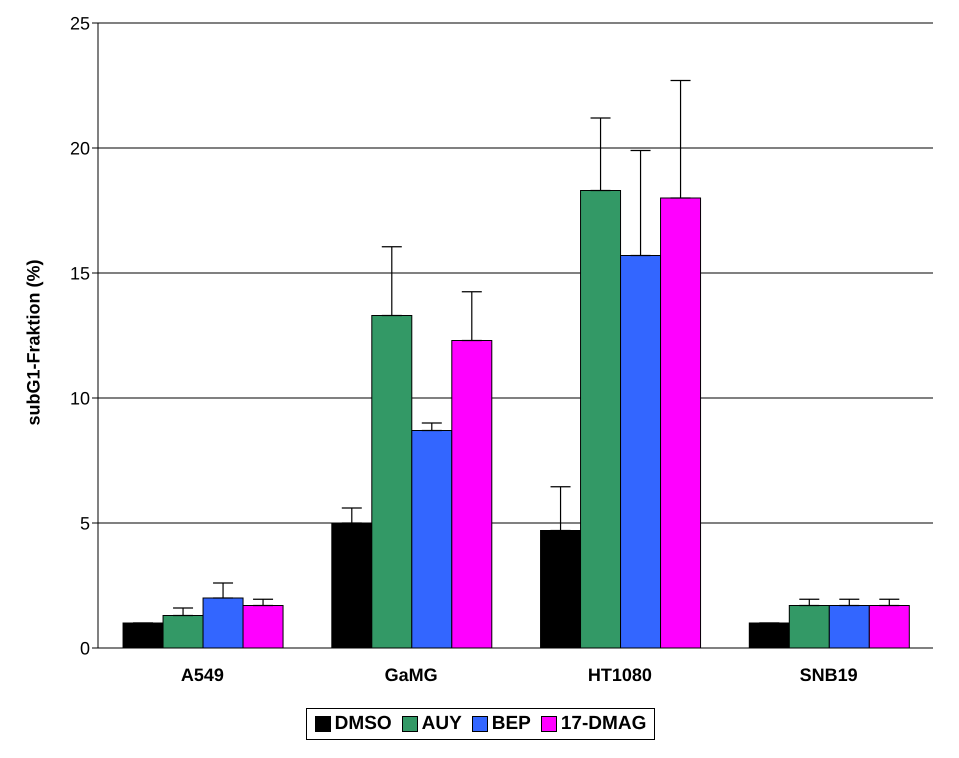 The image size is (959, 758). What do you see at coordinates (85, 523) in the screenshot?
I see `y-tick-label: 5` at bounding box center [85, 523].